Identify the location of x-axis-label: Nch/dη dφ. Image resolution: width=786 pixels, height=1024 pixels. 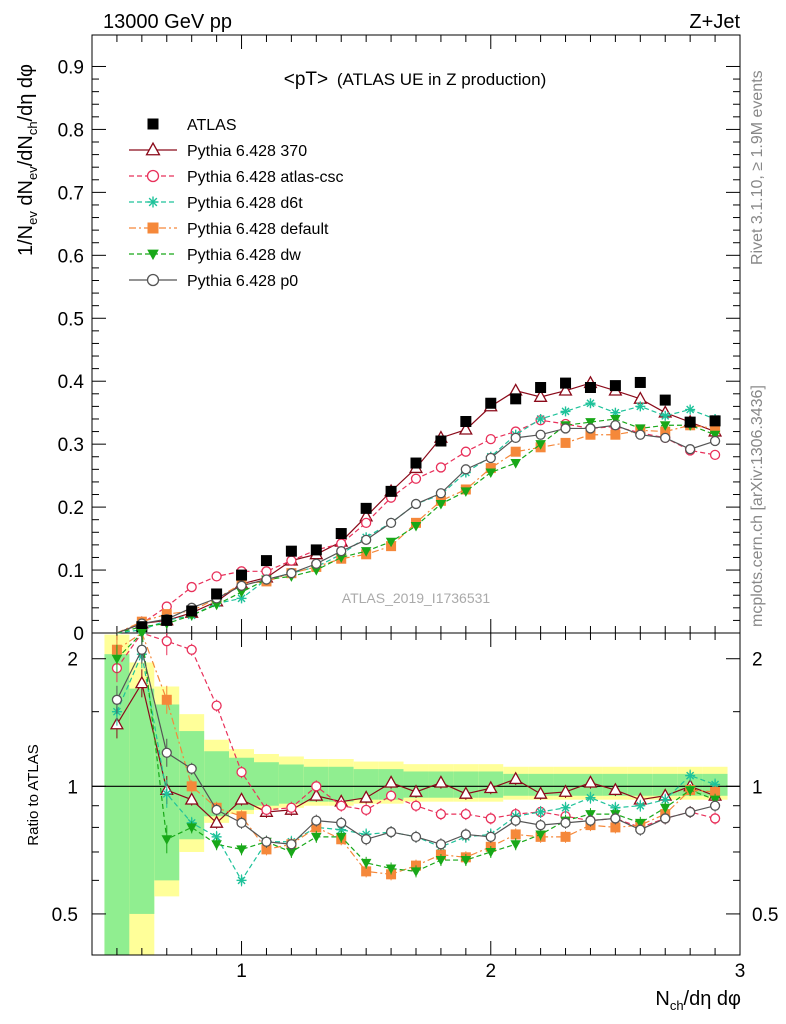
(698, 1000).